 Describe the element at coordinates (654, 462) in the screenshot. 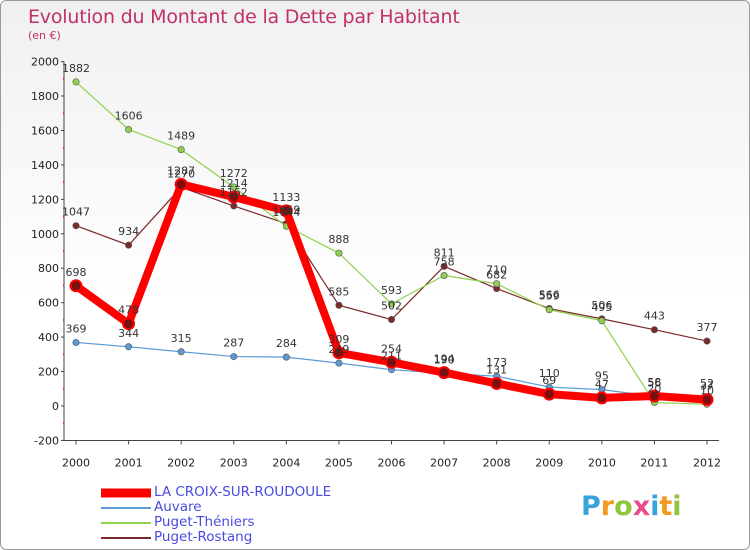

I see `x-tick-label: 2011` at that location.